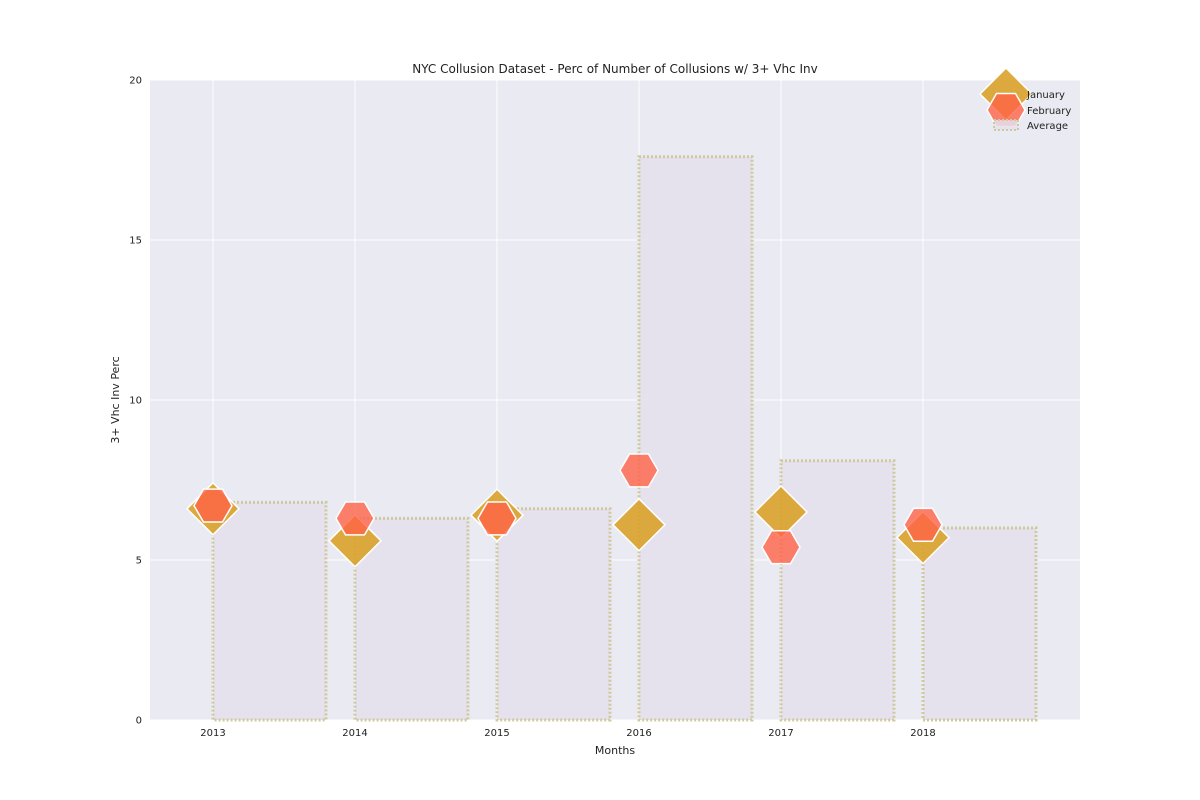  What do you see at coordinates (139, 561) in the screenshot?
I see `y-tick-label: 5` at bounding box center [139, 561].